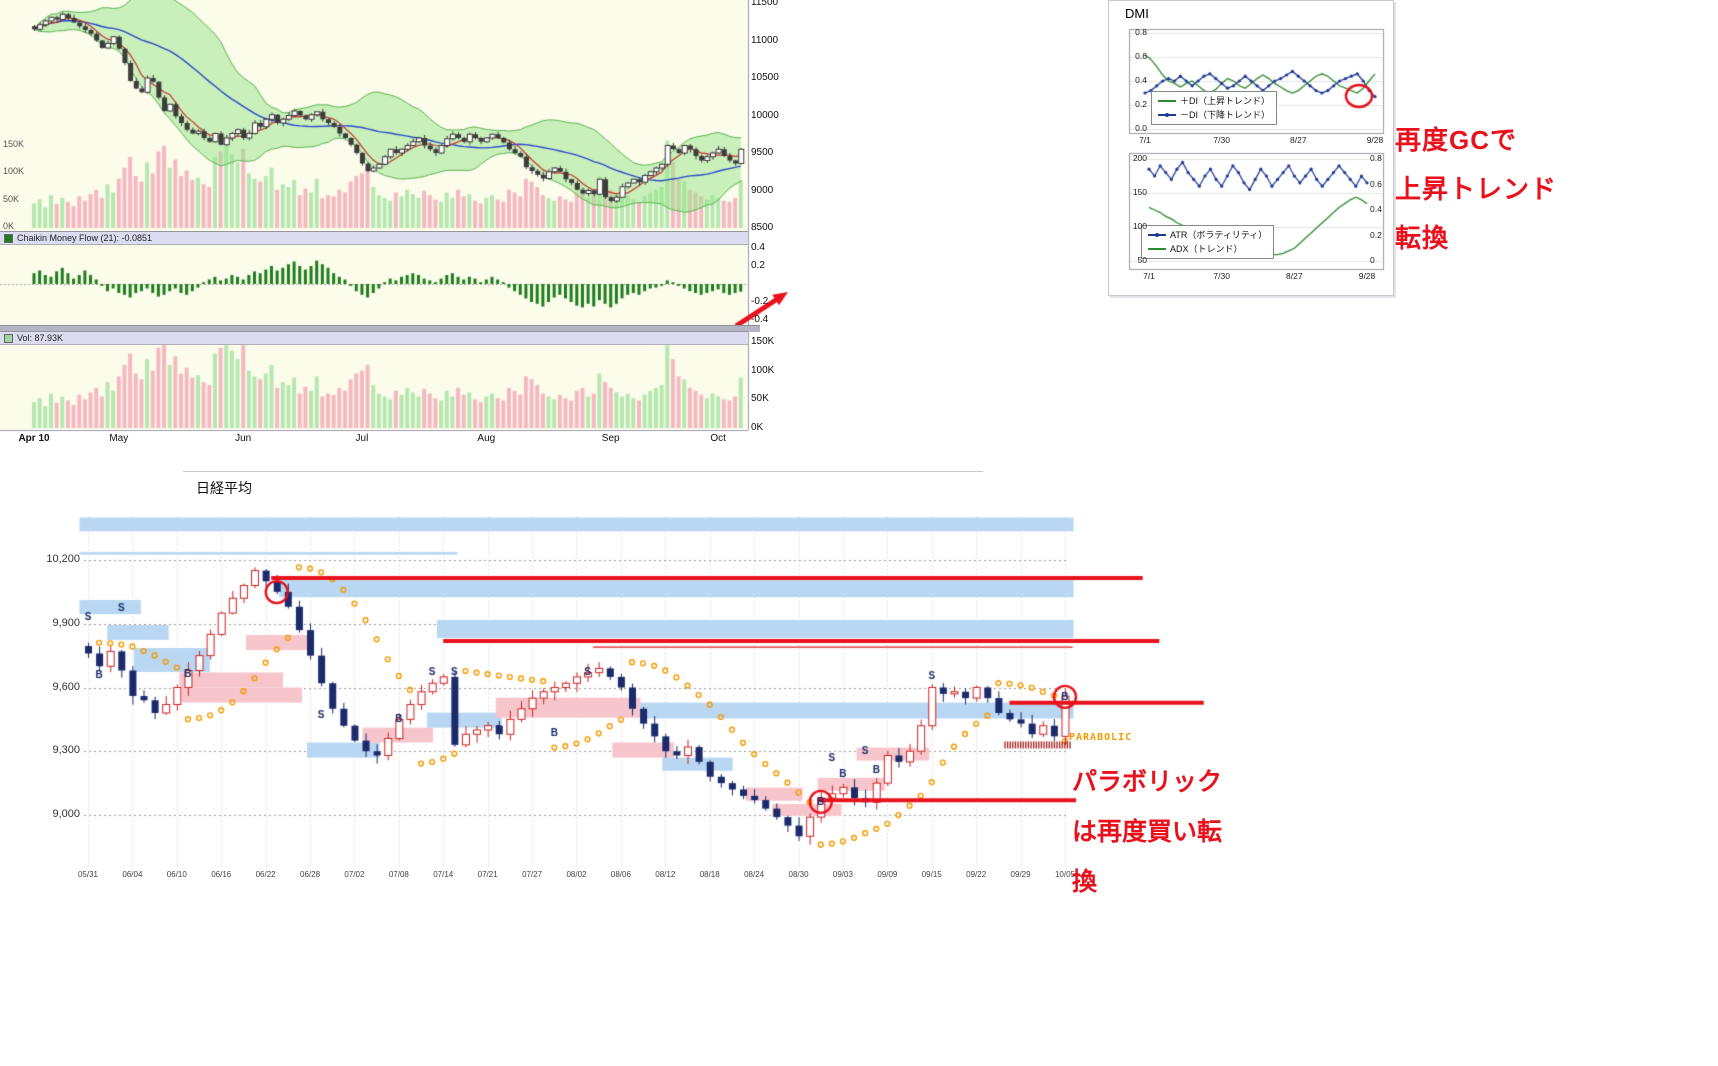  I want to click on time-axis-label: Jun, so click(243, 438).